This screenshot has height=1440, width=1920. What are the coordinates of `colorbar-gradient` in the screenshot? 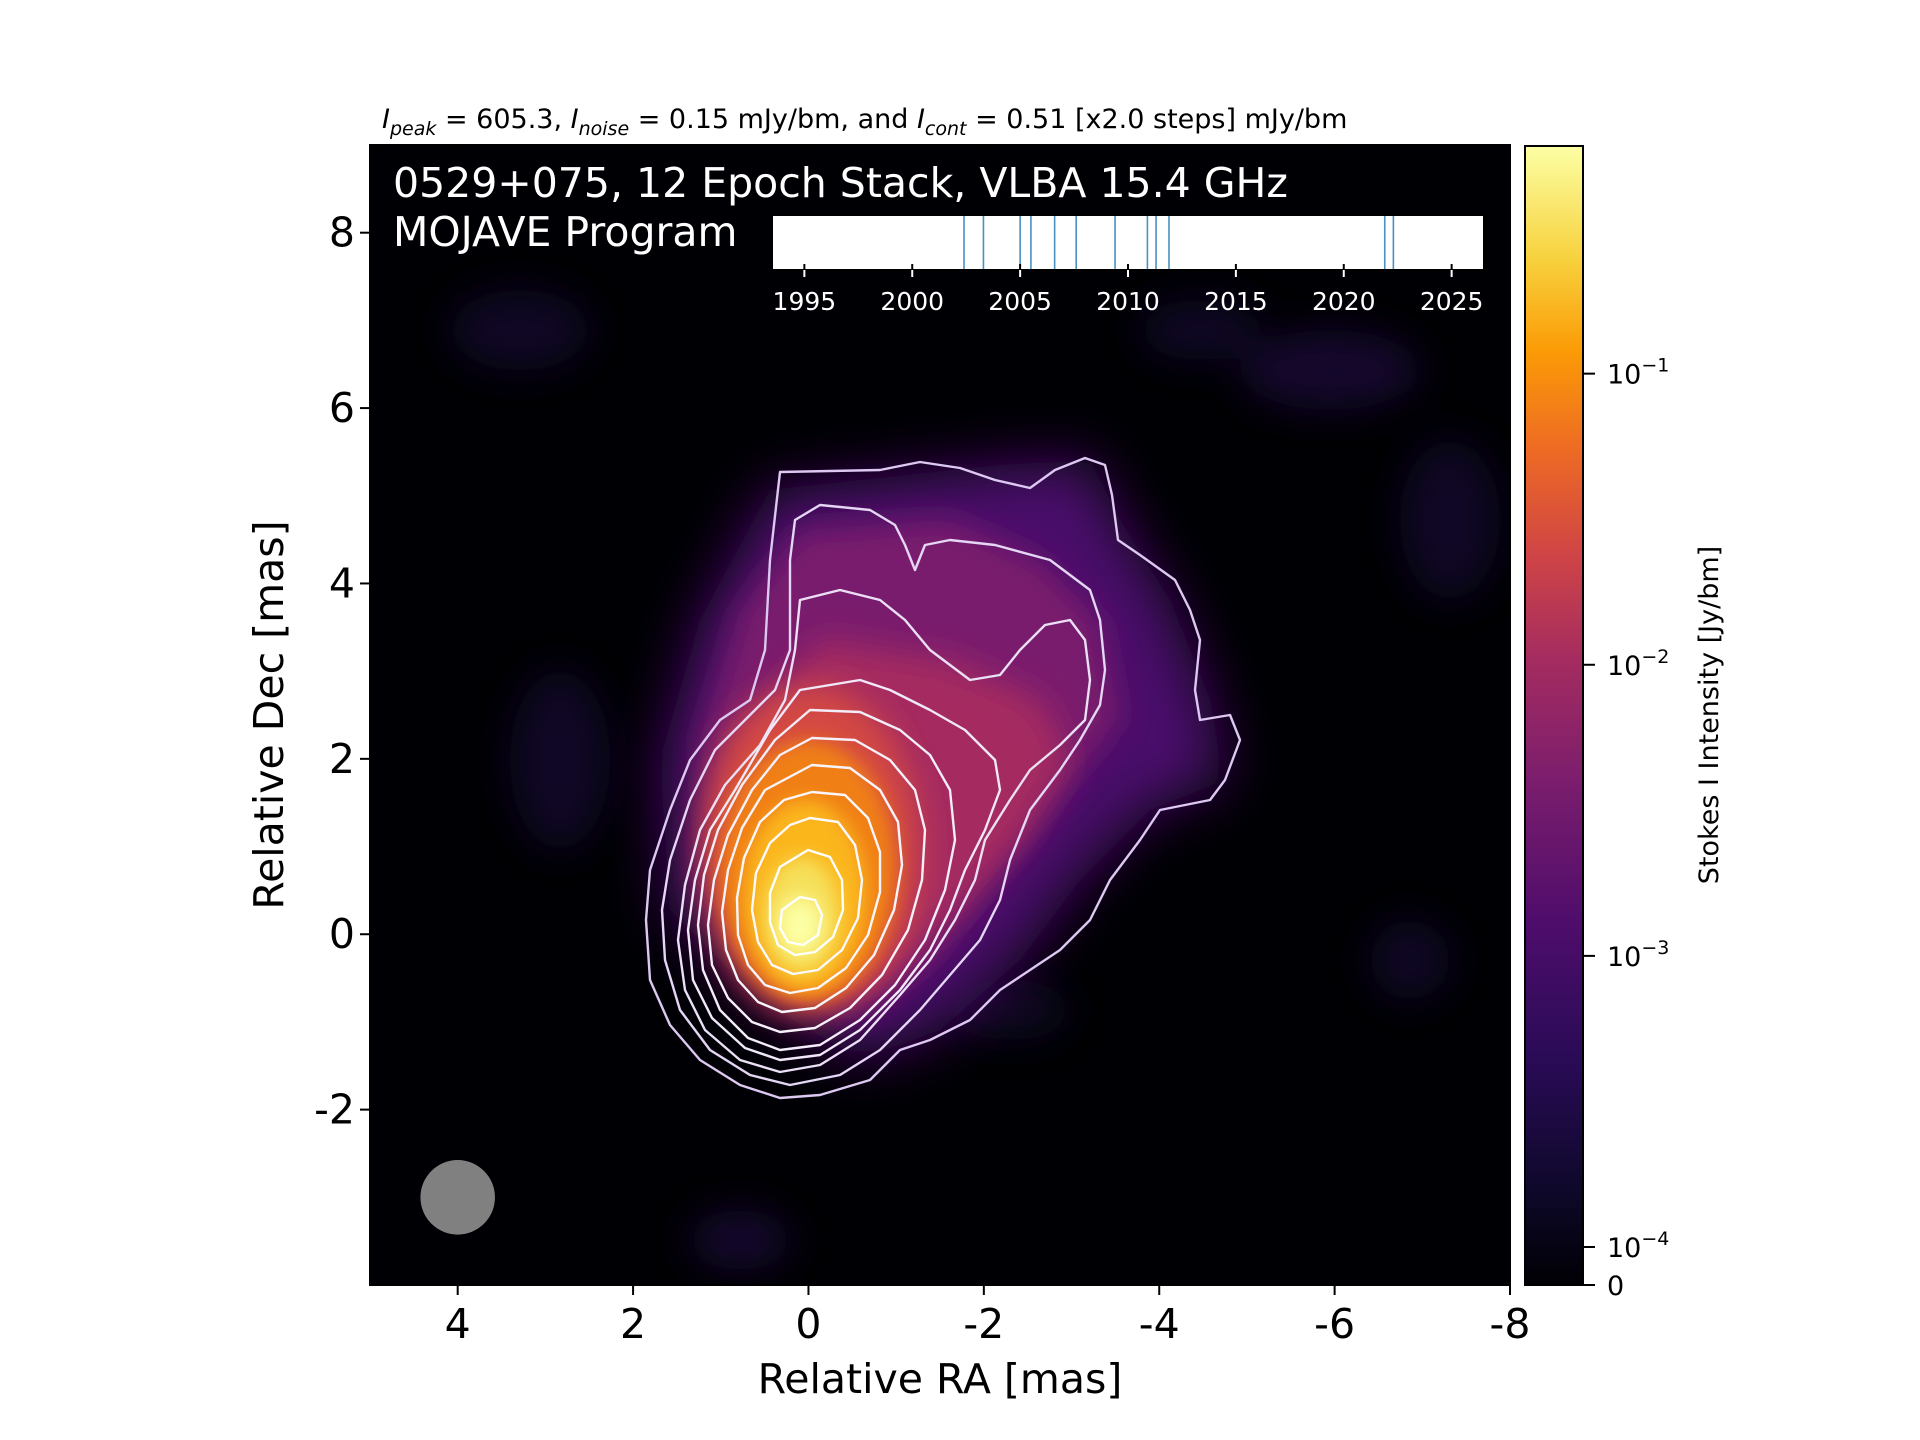 It's located at (1554, 715).